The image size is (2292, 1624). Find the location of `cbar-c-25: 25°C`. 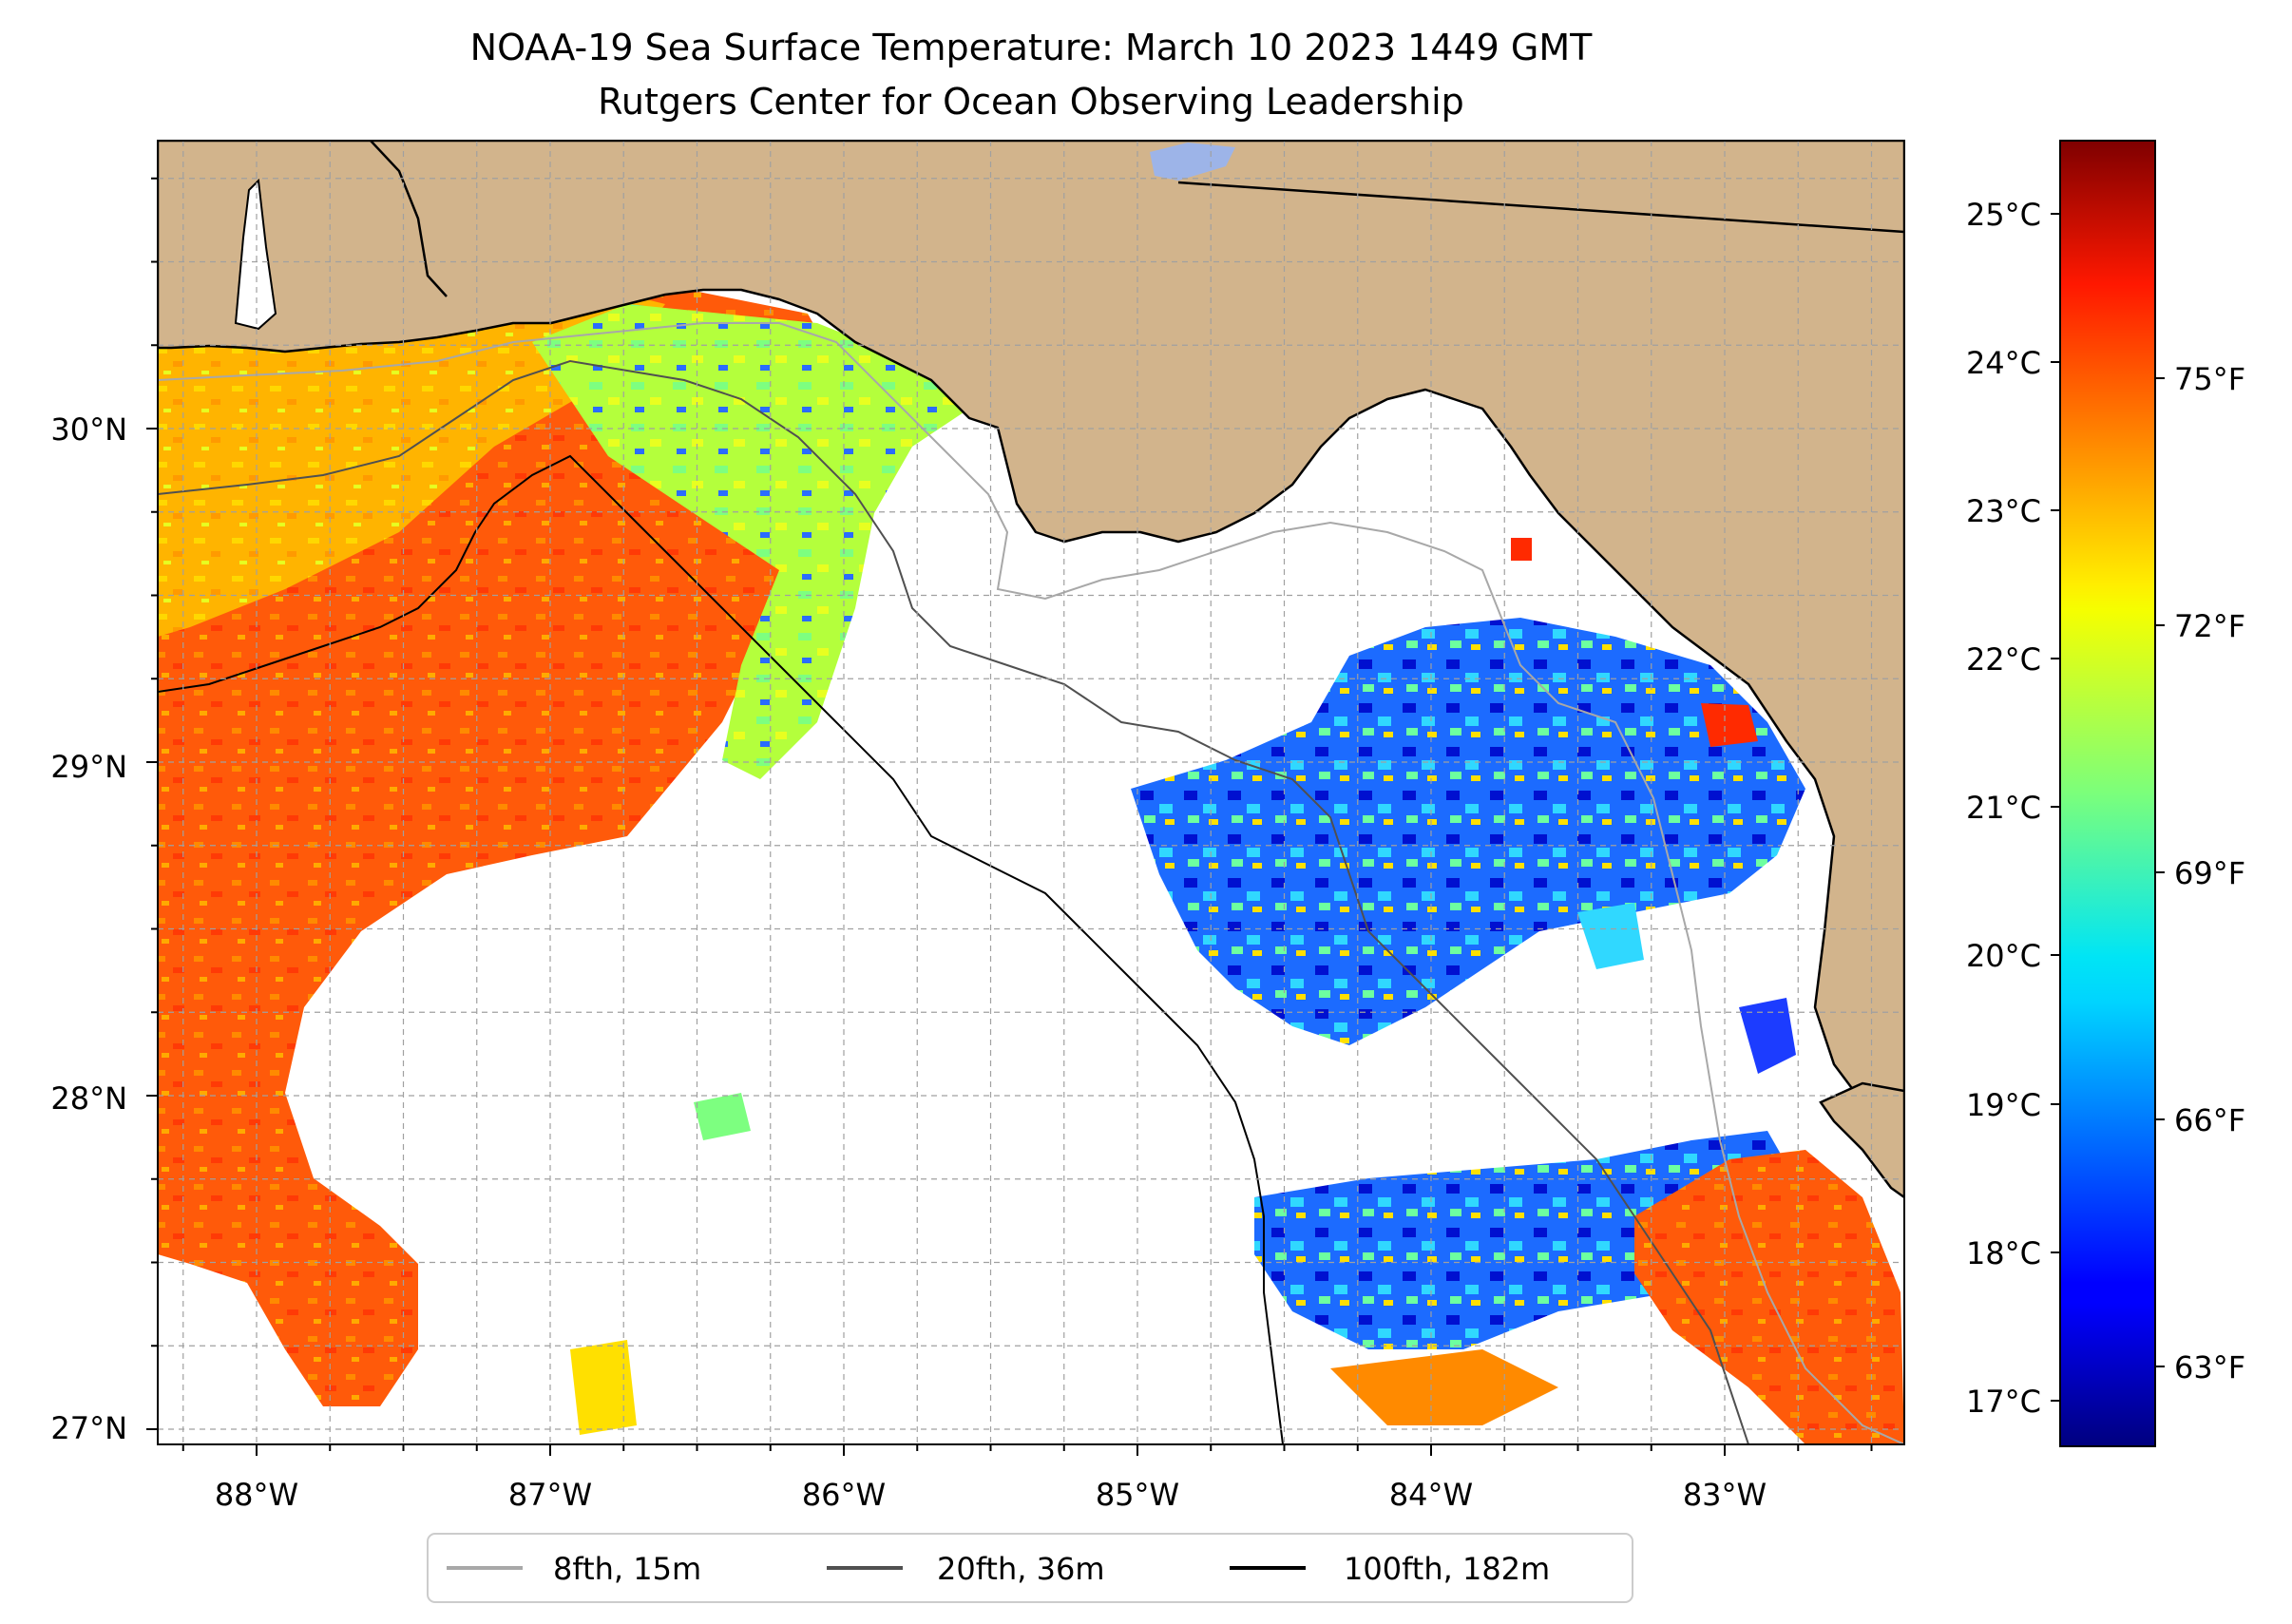

cbar-c-25: 25°C is located at coordinates (2003, 215).